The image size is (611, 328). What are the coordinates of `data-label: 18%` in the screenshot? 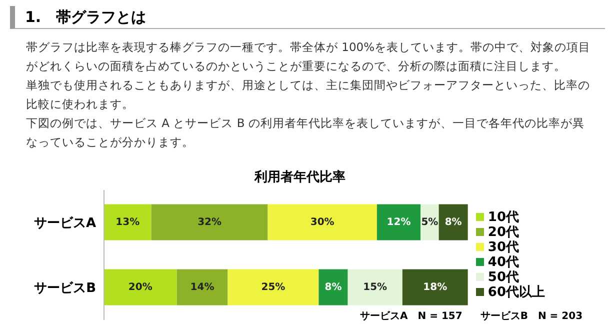 It's located at (435, 287).